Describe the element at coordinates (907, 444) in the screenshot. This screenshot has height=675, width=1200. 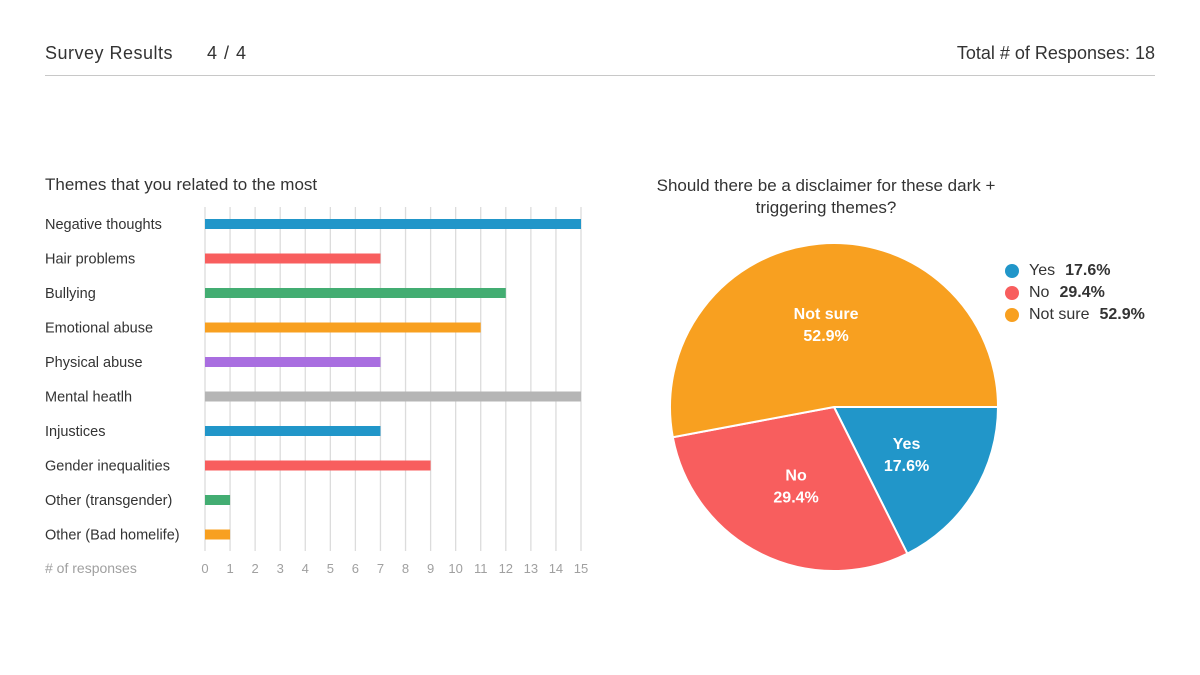
I see `slice-label: Yes` at that location.